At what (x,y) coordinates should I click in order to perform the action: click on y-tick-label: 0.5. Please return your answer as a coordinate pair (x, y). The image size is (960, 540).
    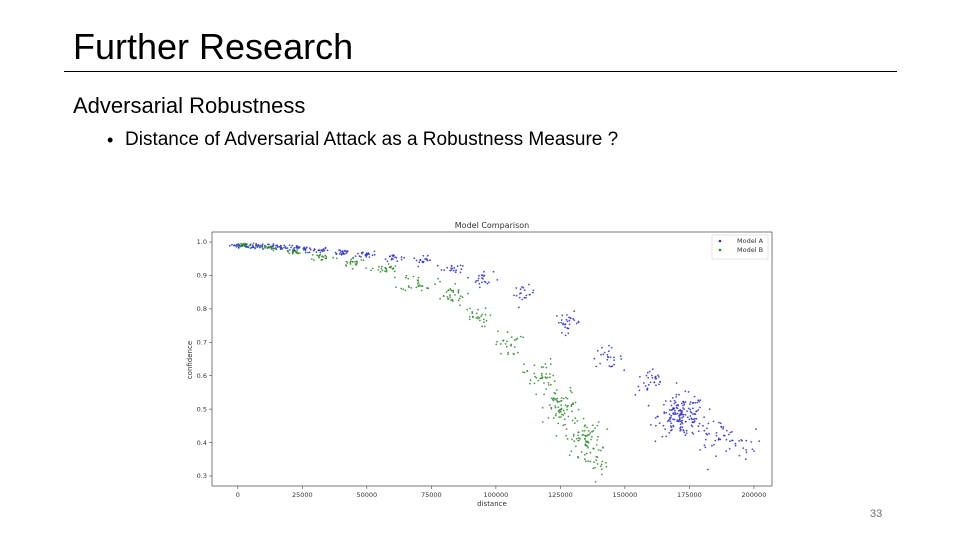
    Looking at the image, I should click on (202, 409).